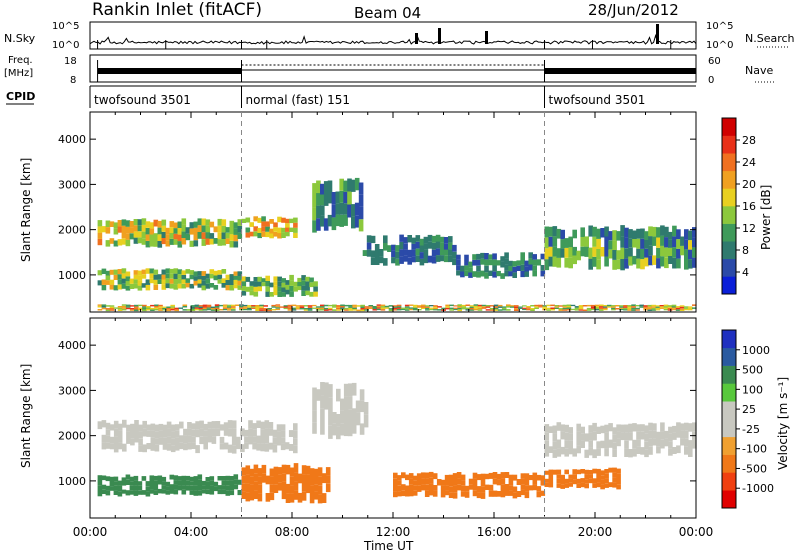 Image resolution: width=800 pixels, height=554 pixels. Describe the element at coordinates (416, 38) in the screenshot. I see `nsky-spike` at that location.